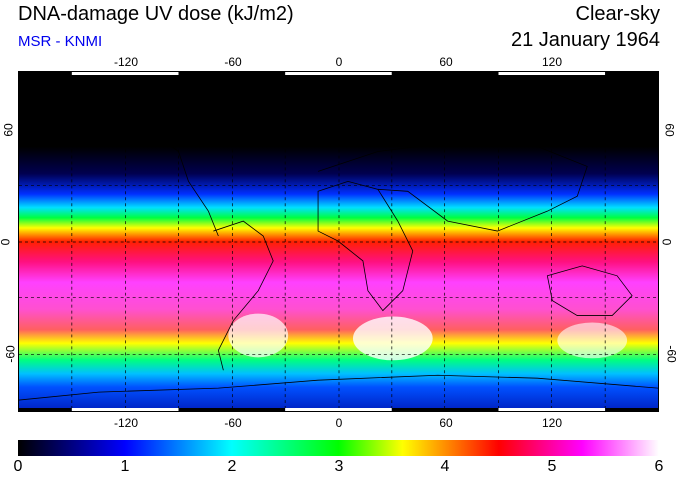 This screenshot has width=678, height=480. What do you see at coordinates (392, 338) in the screenshot?
I see `uv-maximum-africa` at bounding box center [392, 338].